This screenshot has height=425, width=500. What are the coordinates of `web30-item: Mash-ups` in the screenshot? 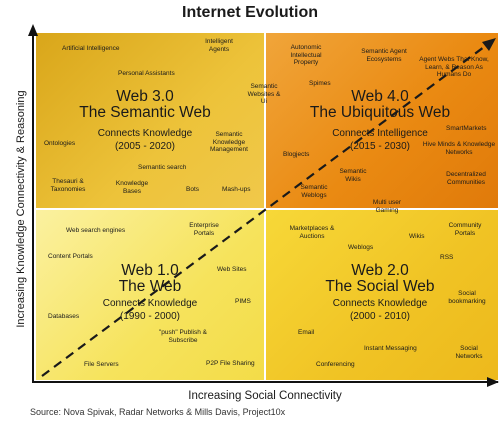 It's located at (236, 189).